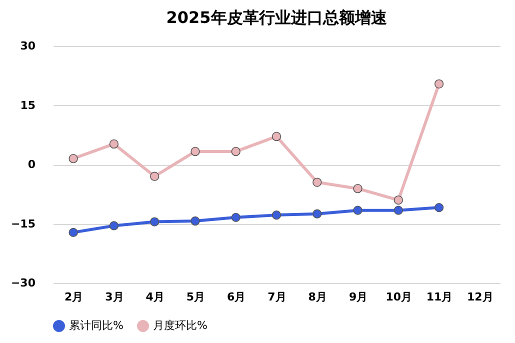 This screenshot has width=515, height=343. What do you see at coordinates (114, 297) in the screenshot?
I see `x-tick-label: 3月` at bounding box center [114, 297].